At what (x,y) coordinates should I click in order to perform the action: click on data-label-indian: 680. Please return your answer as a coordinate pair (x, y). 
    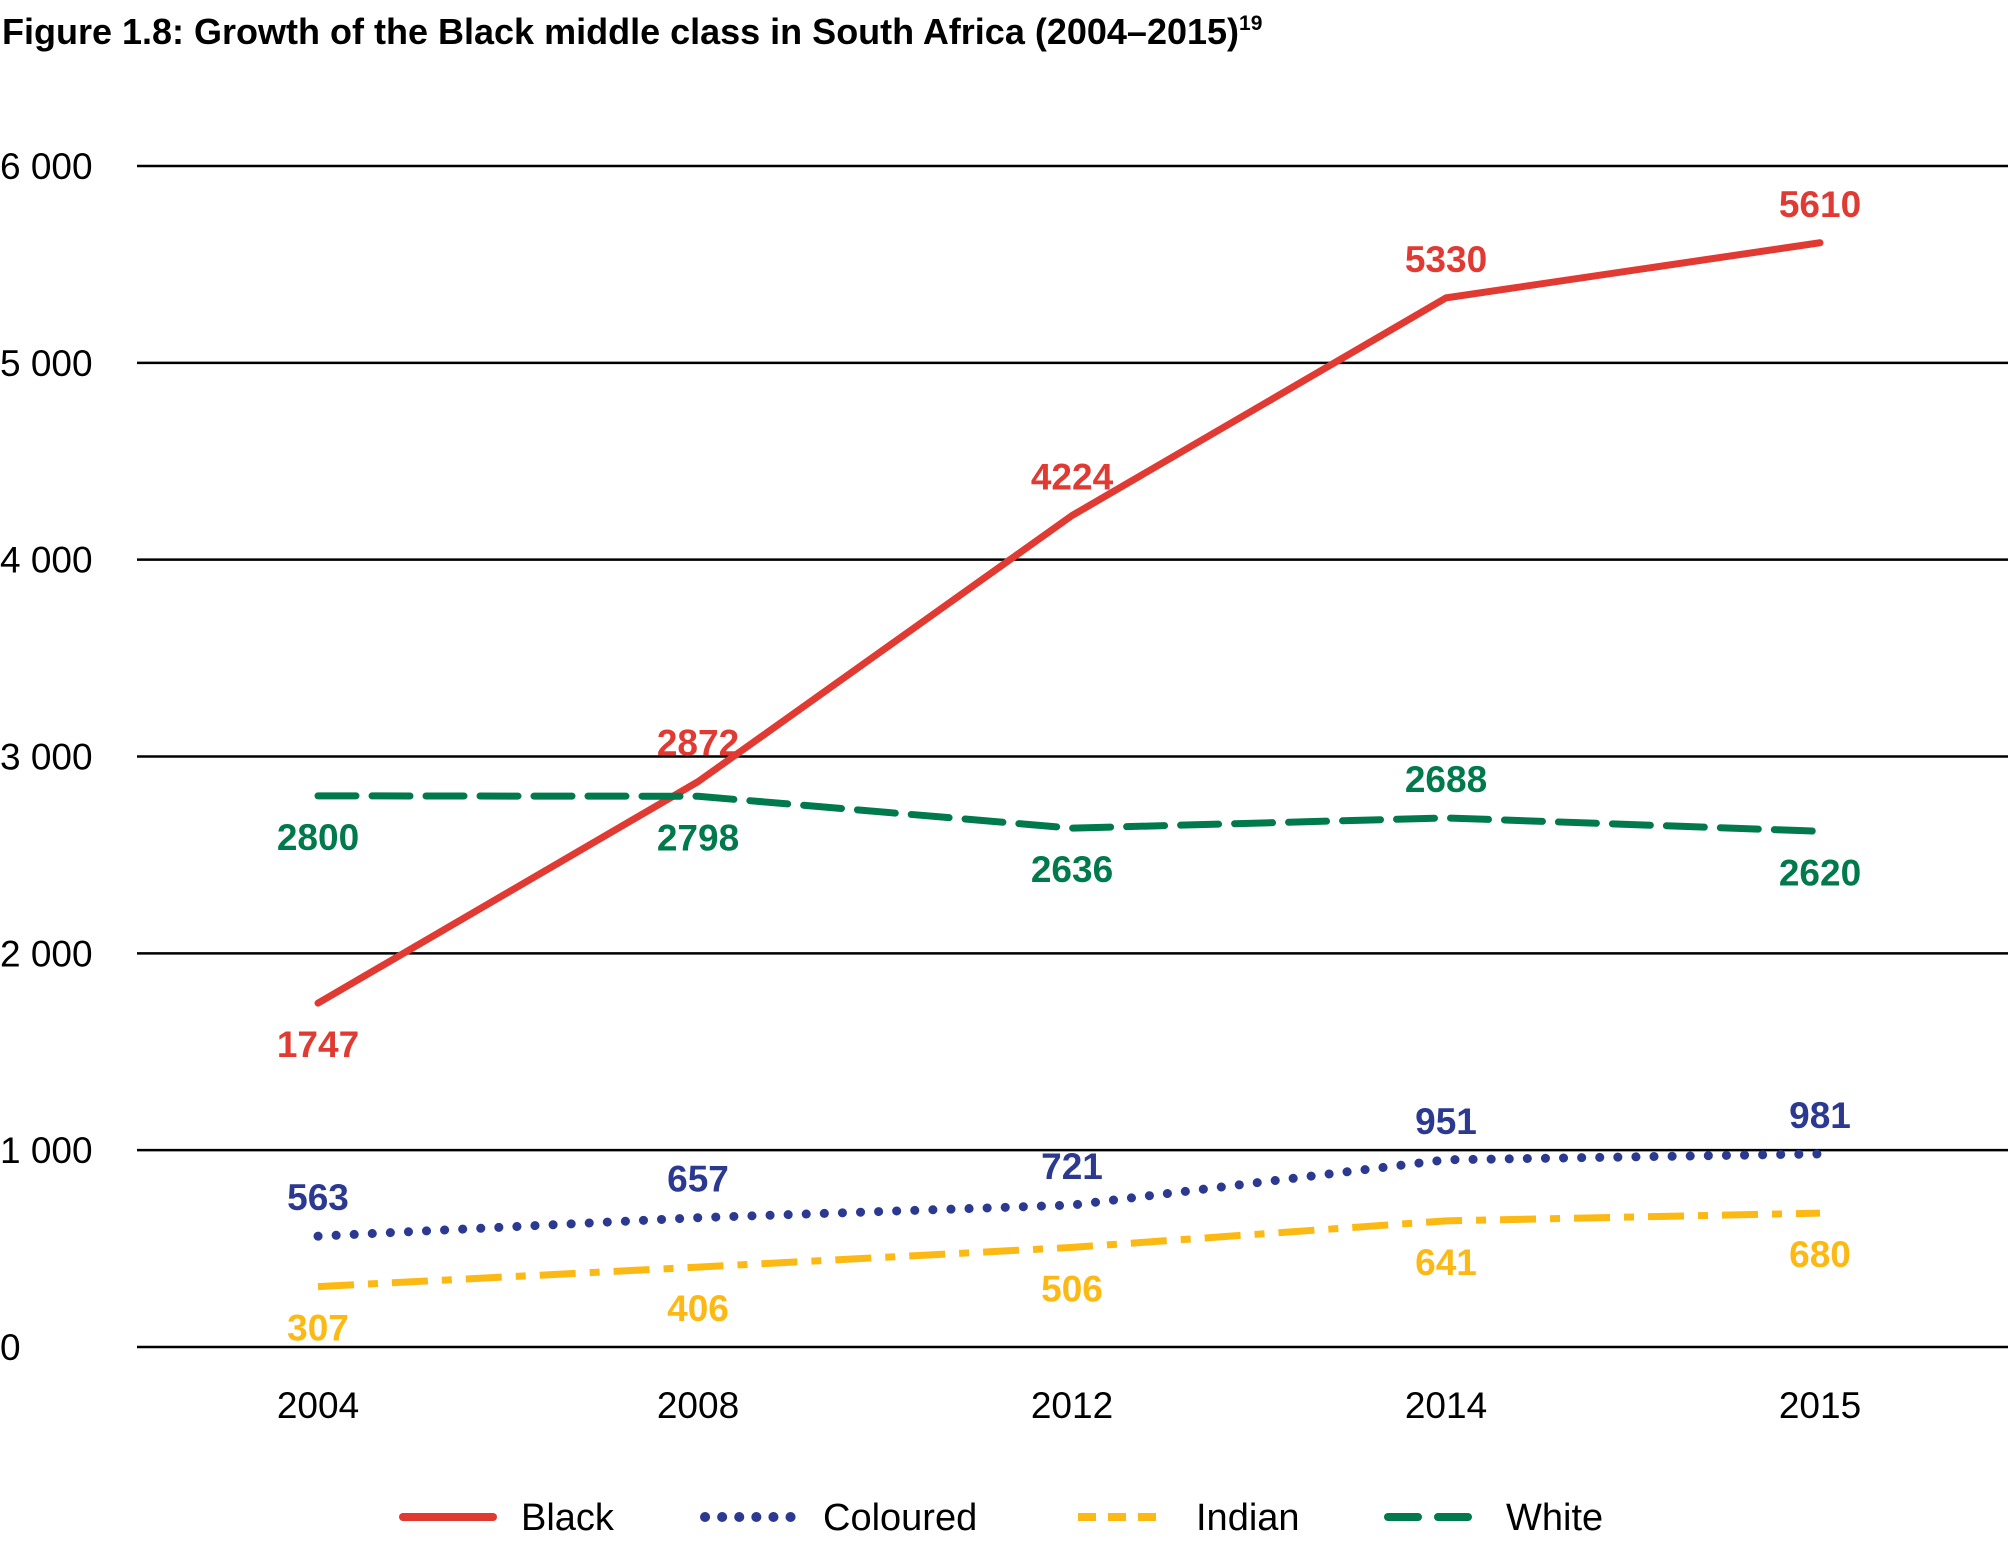
    Looking at the image, I should click on (1820, 1254).